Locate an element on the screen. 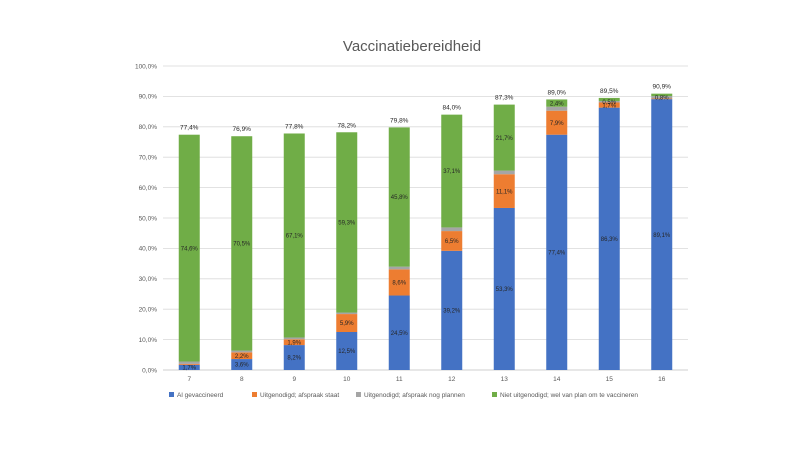 This screenshot has width=800, height=455. x-tick-label: 9 is located at coordinates (294, 379).